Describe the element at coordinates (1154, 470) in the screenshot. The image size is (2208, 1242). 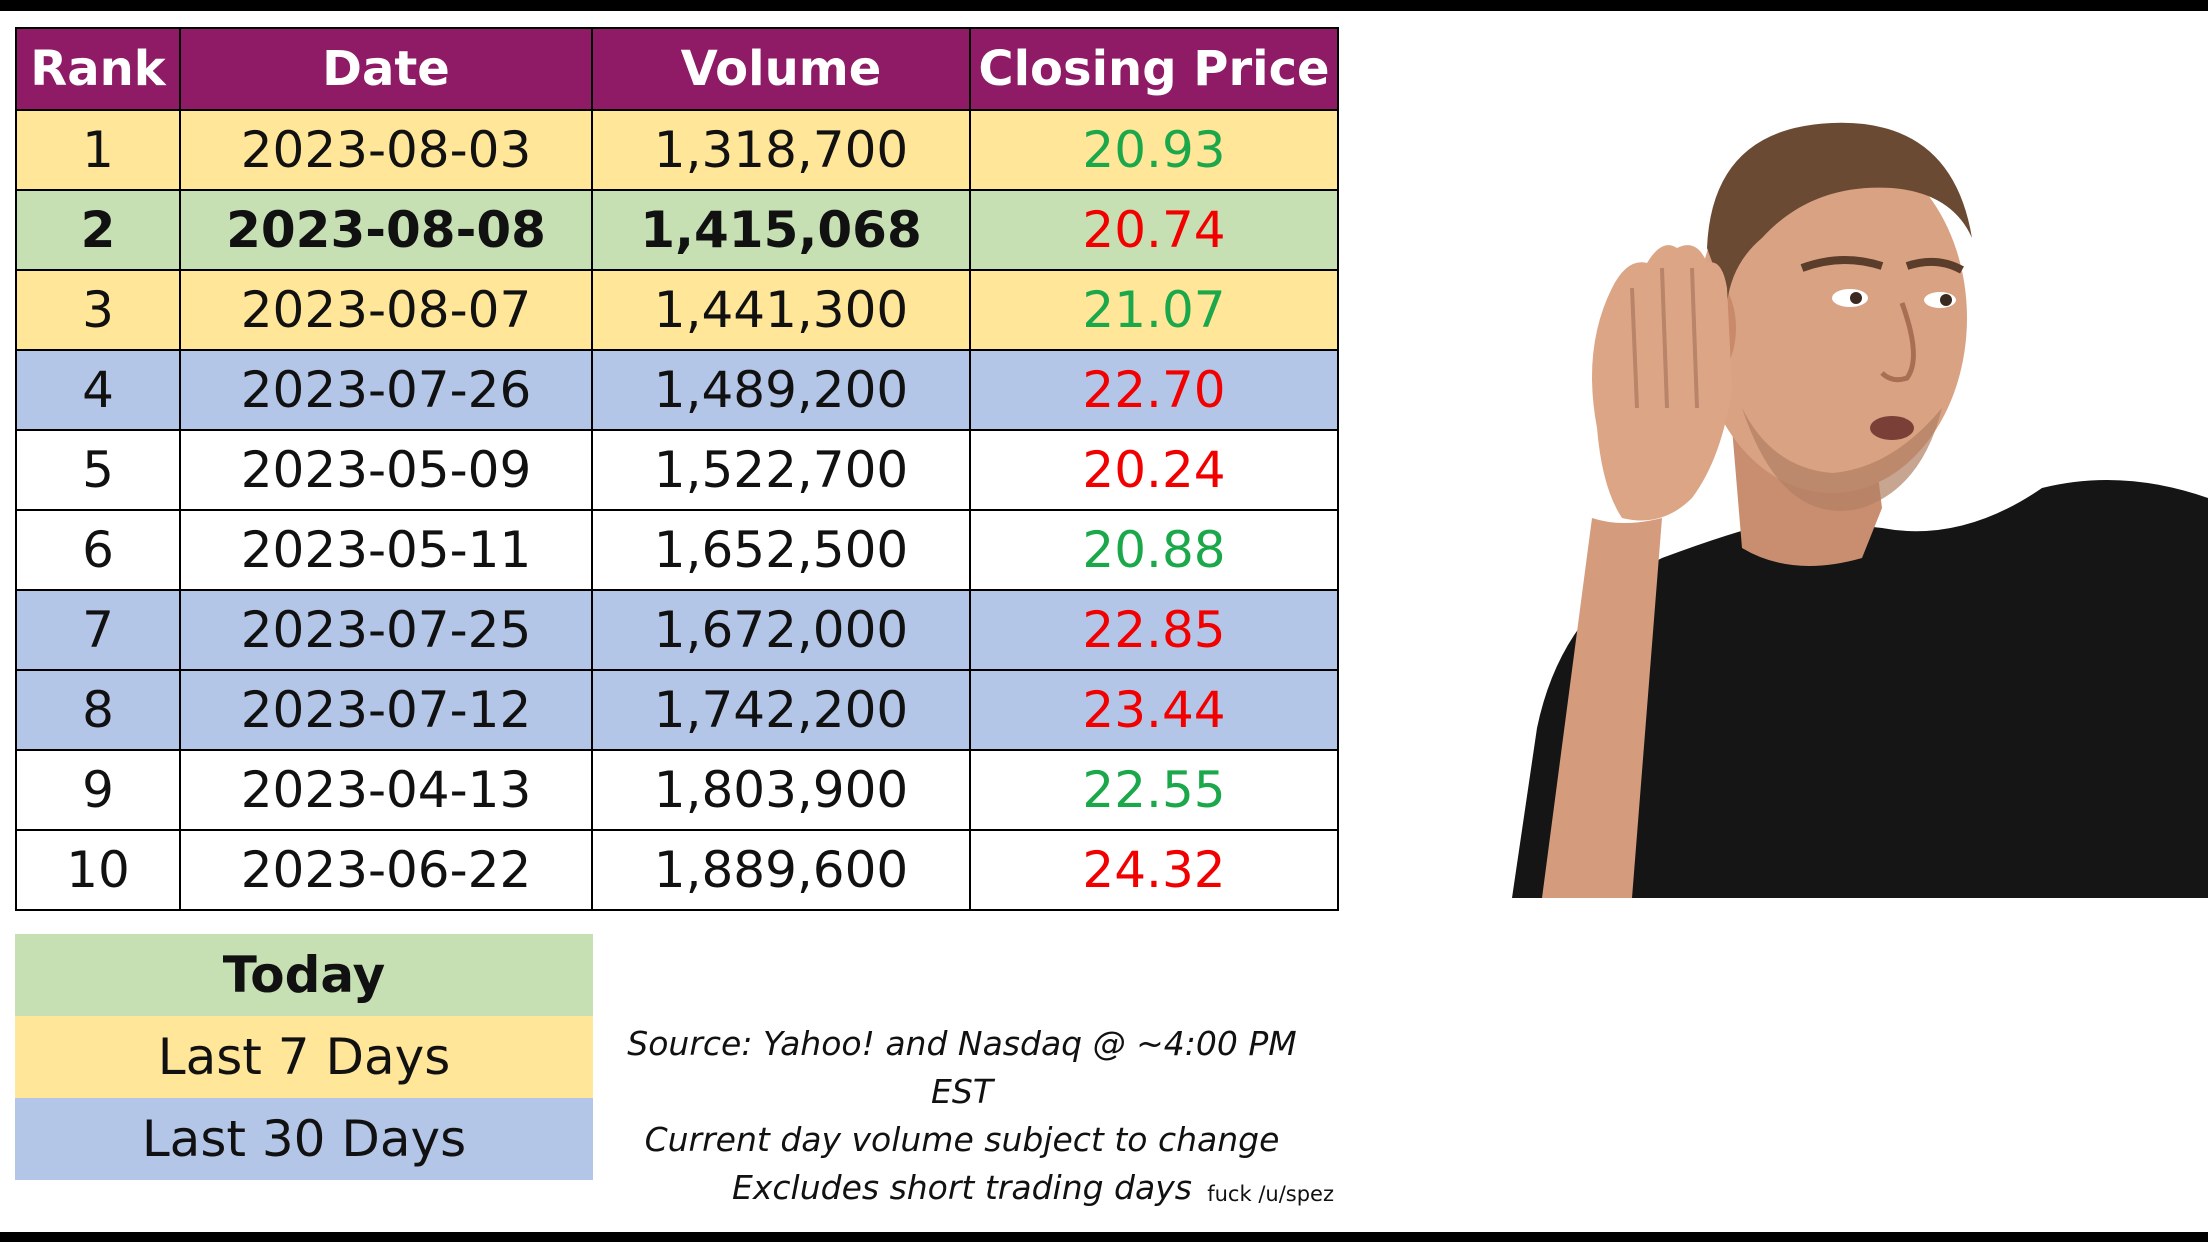
I see `closing-price-cell: 20.24` at that location.